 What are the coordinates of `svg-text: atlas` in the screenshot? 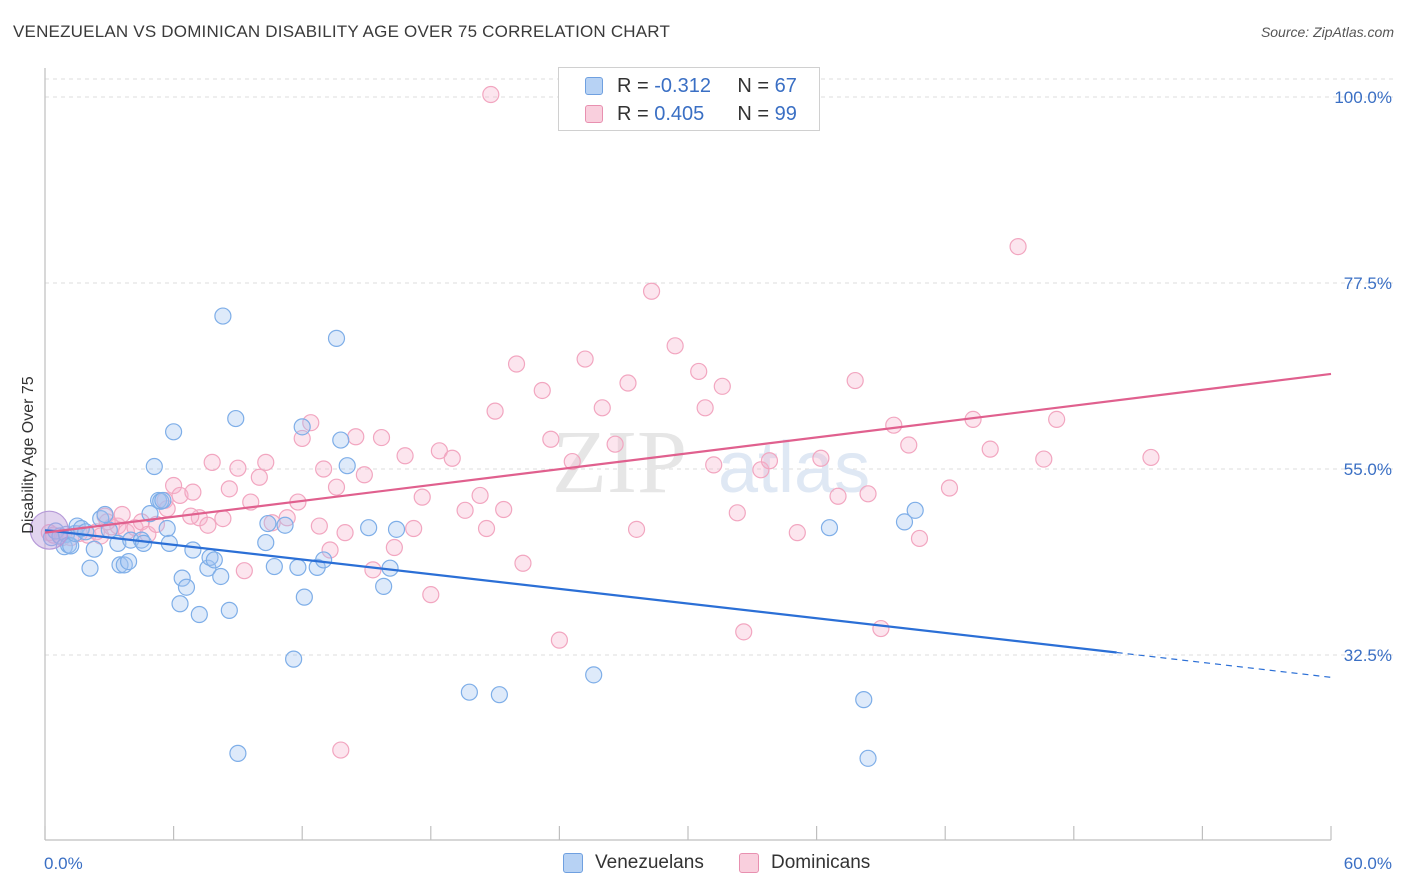 It's located at (794, 468).